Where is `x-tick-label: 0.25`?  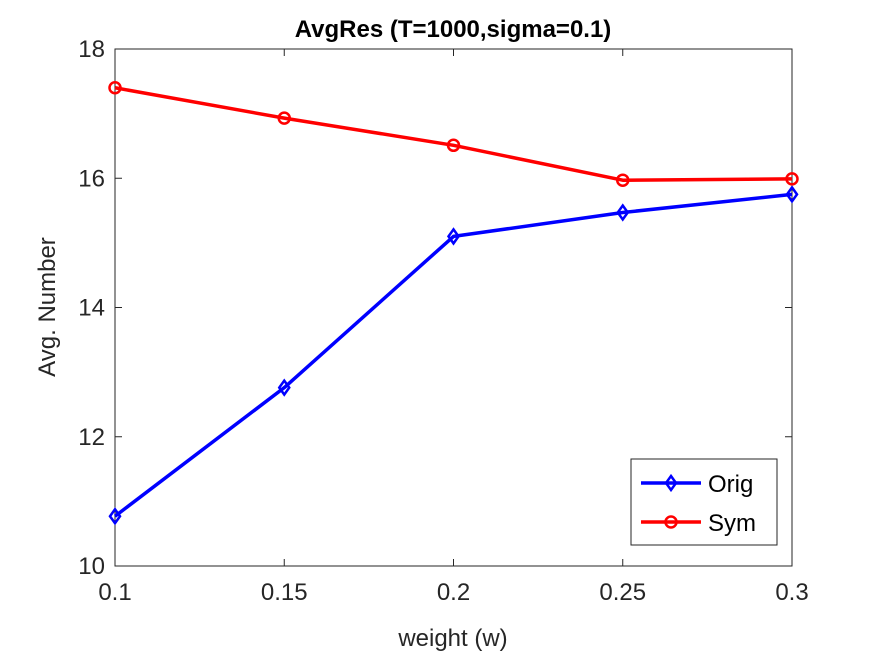
x-tick-label: 0.25 is located at coordinates (622, 592).